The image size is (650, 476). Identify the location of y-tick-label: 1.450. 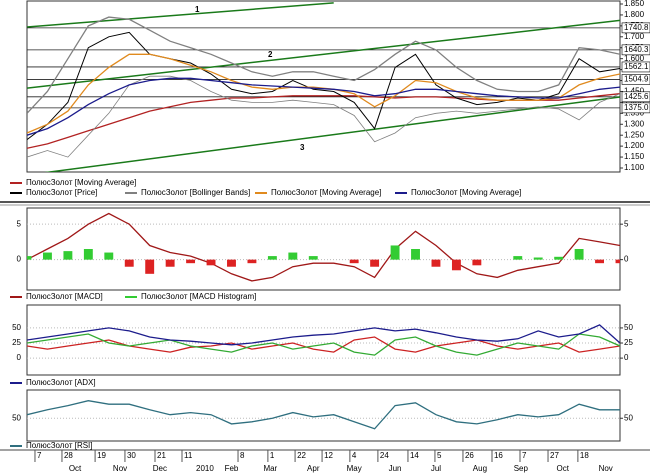
(634, 91).